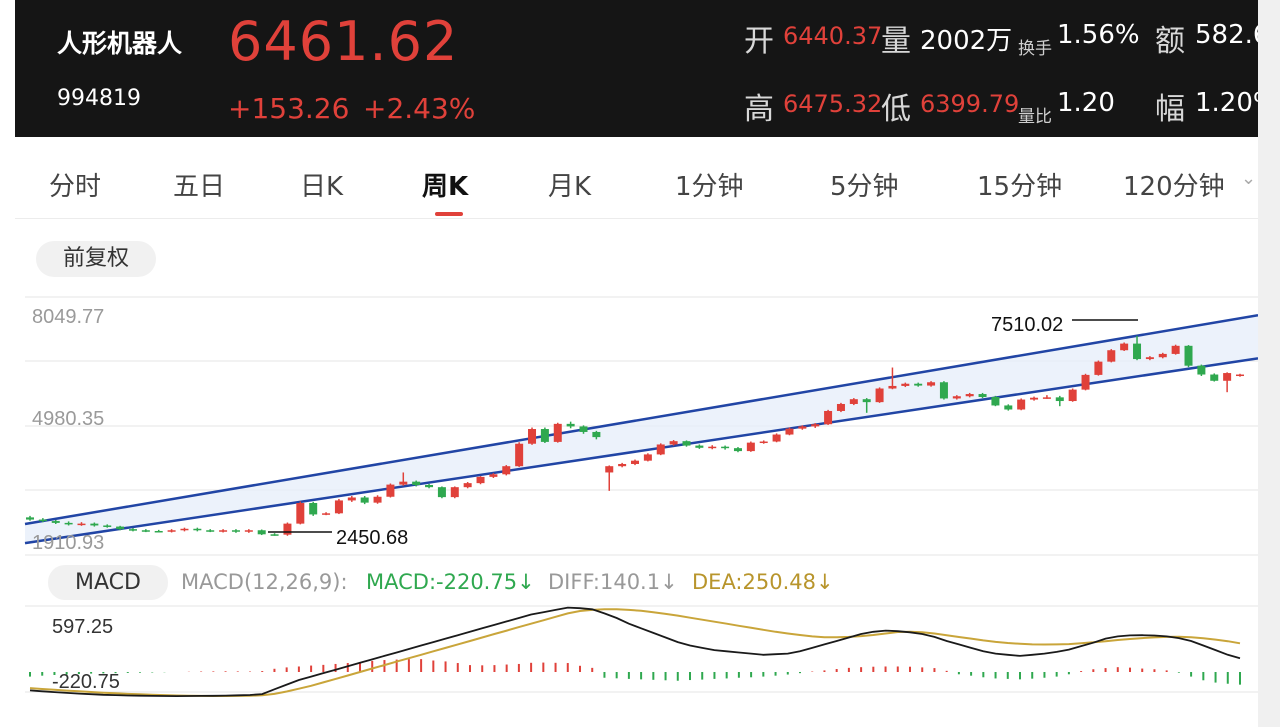  I want to click on active-tab-indicator, so click(449, 214).